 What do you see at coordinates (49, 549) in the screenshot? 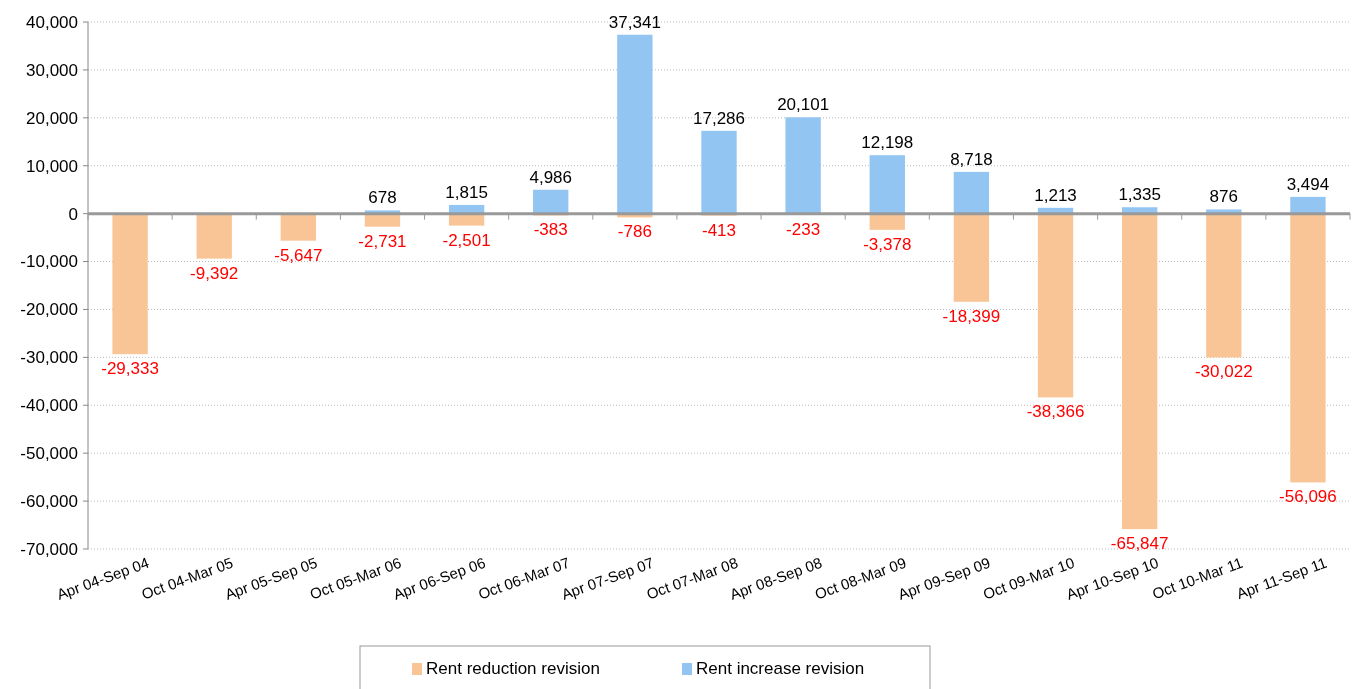
I see `y-tick-label: -70,000` at bounding box center [49, 549].